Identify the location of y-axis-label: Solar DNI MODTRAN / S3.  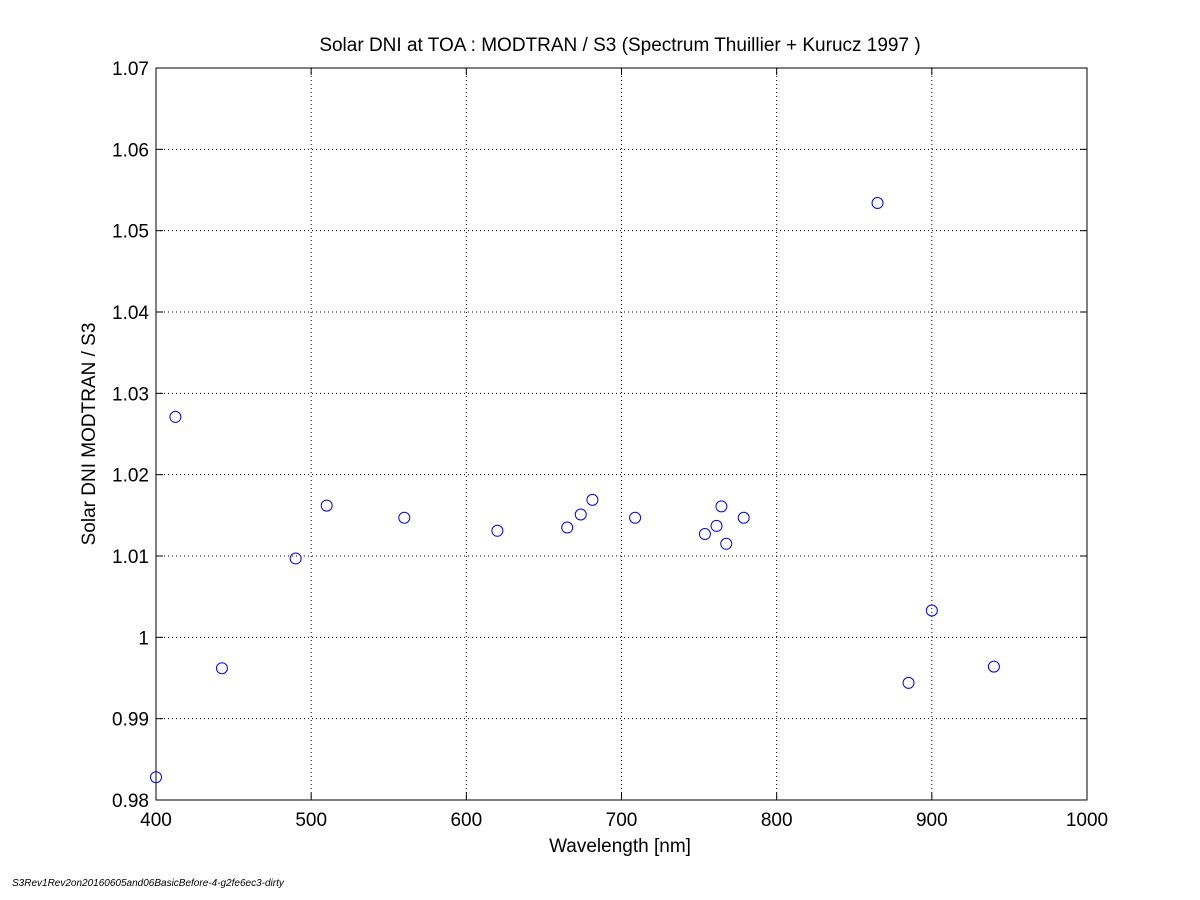
(89, 434).